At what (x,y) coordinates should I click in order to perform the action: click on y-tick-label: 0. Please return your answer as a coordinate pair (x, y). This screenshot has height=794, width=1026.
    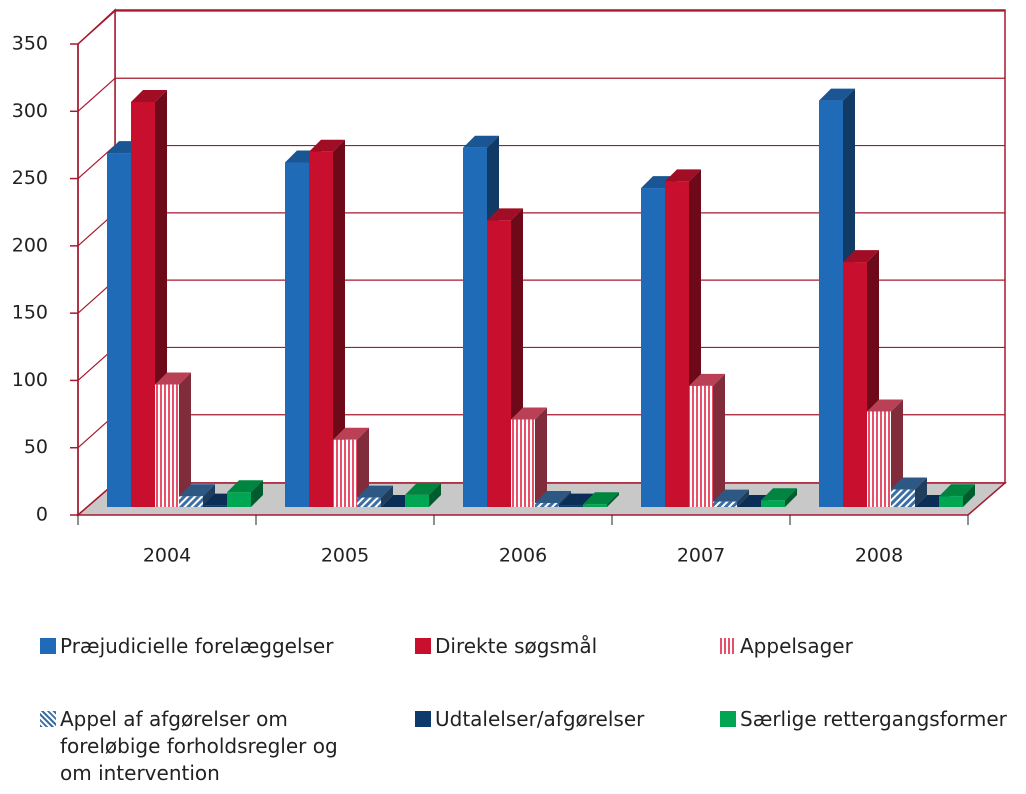
    Looking at the image, I should click on (42, 515).